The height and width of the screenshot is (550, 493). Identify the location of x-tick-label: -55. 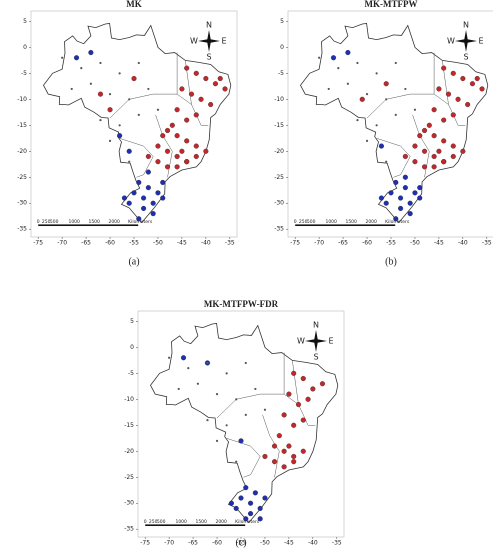
(241, 543).